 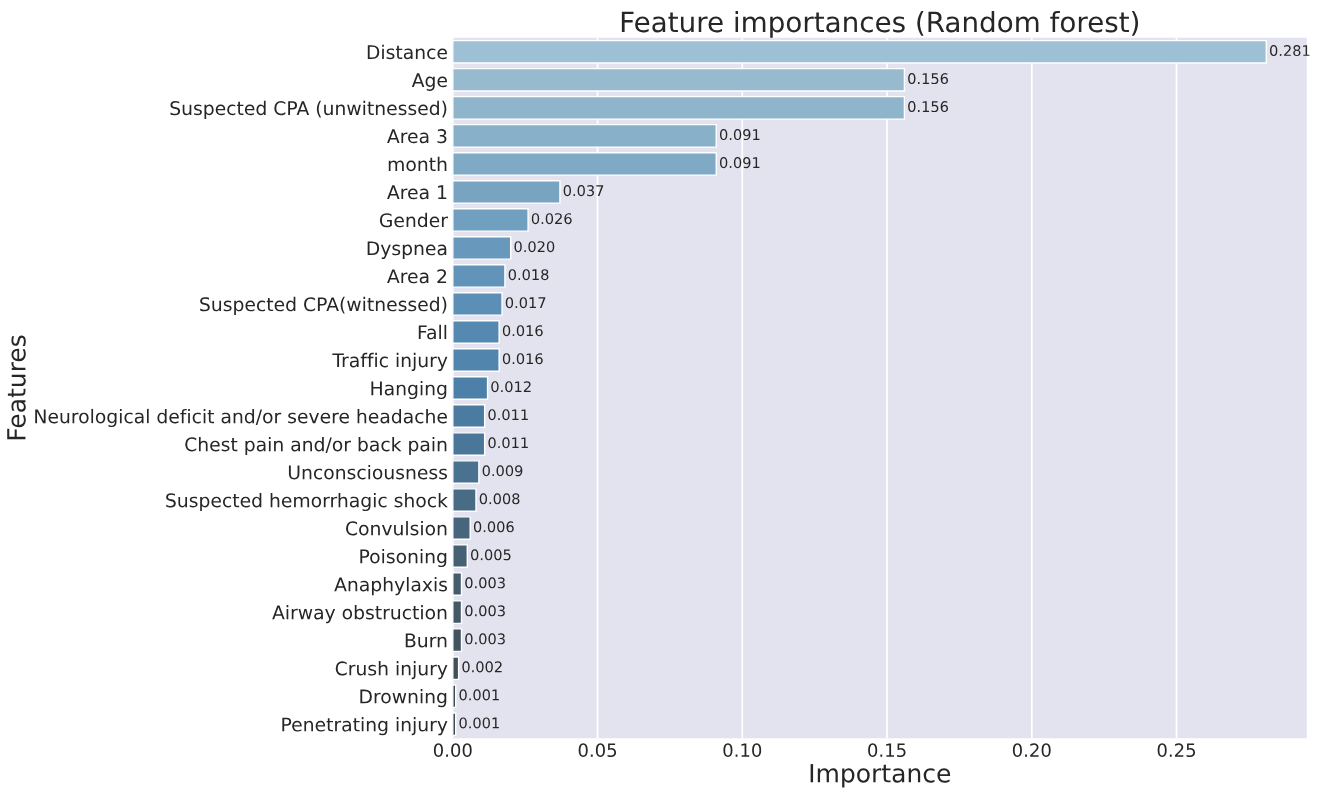 I want to click on y-tick-label: Area 3, so click(x=417, y=136).